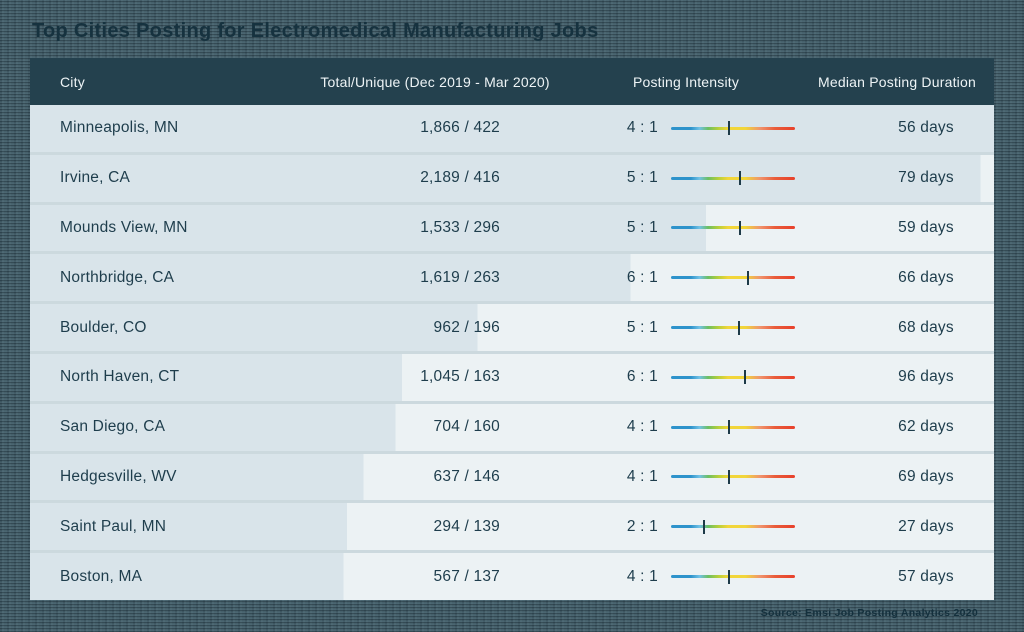 The height and width of the screenshot is (632, 1024). I want to click on column-header-median-duration: Median Posting Duration, so click(897, 81).